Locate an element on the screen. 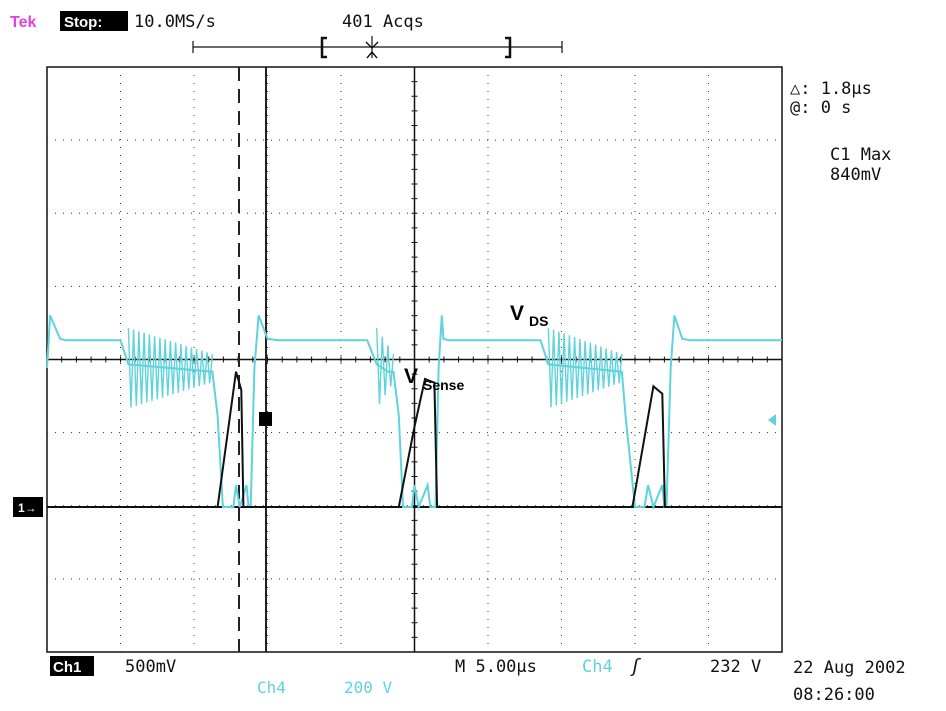 Image resolution: width=946 pixels, height=711 pixels. cursor-marker is located at coordinates (265, 419).